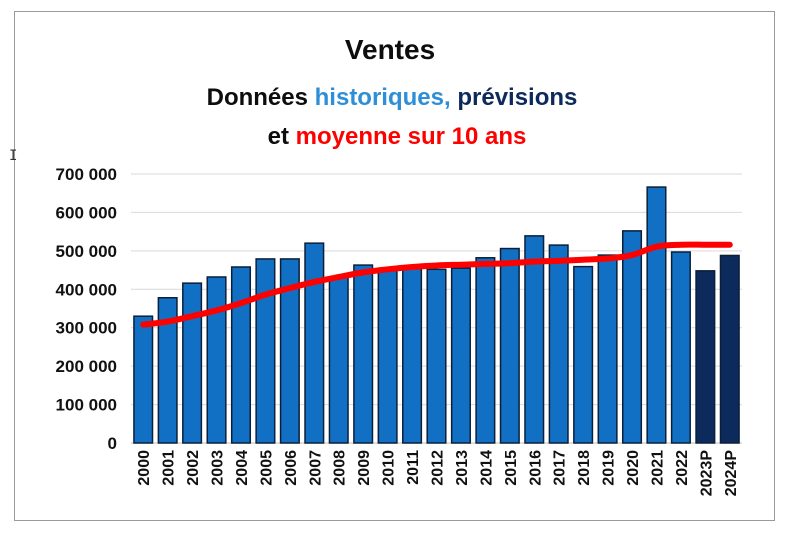 The image size is (792, 539). Describe the element at coordinates (86, 251) in the screenshot. I see `y-tick-label: 500 000` at that location.